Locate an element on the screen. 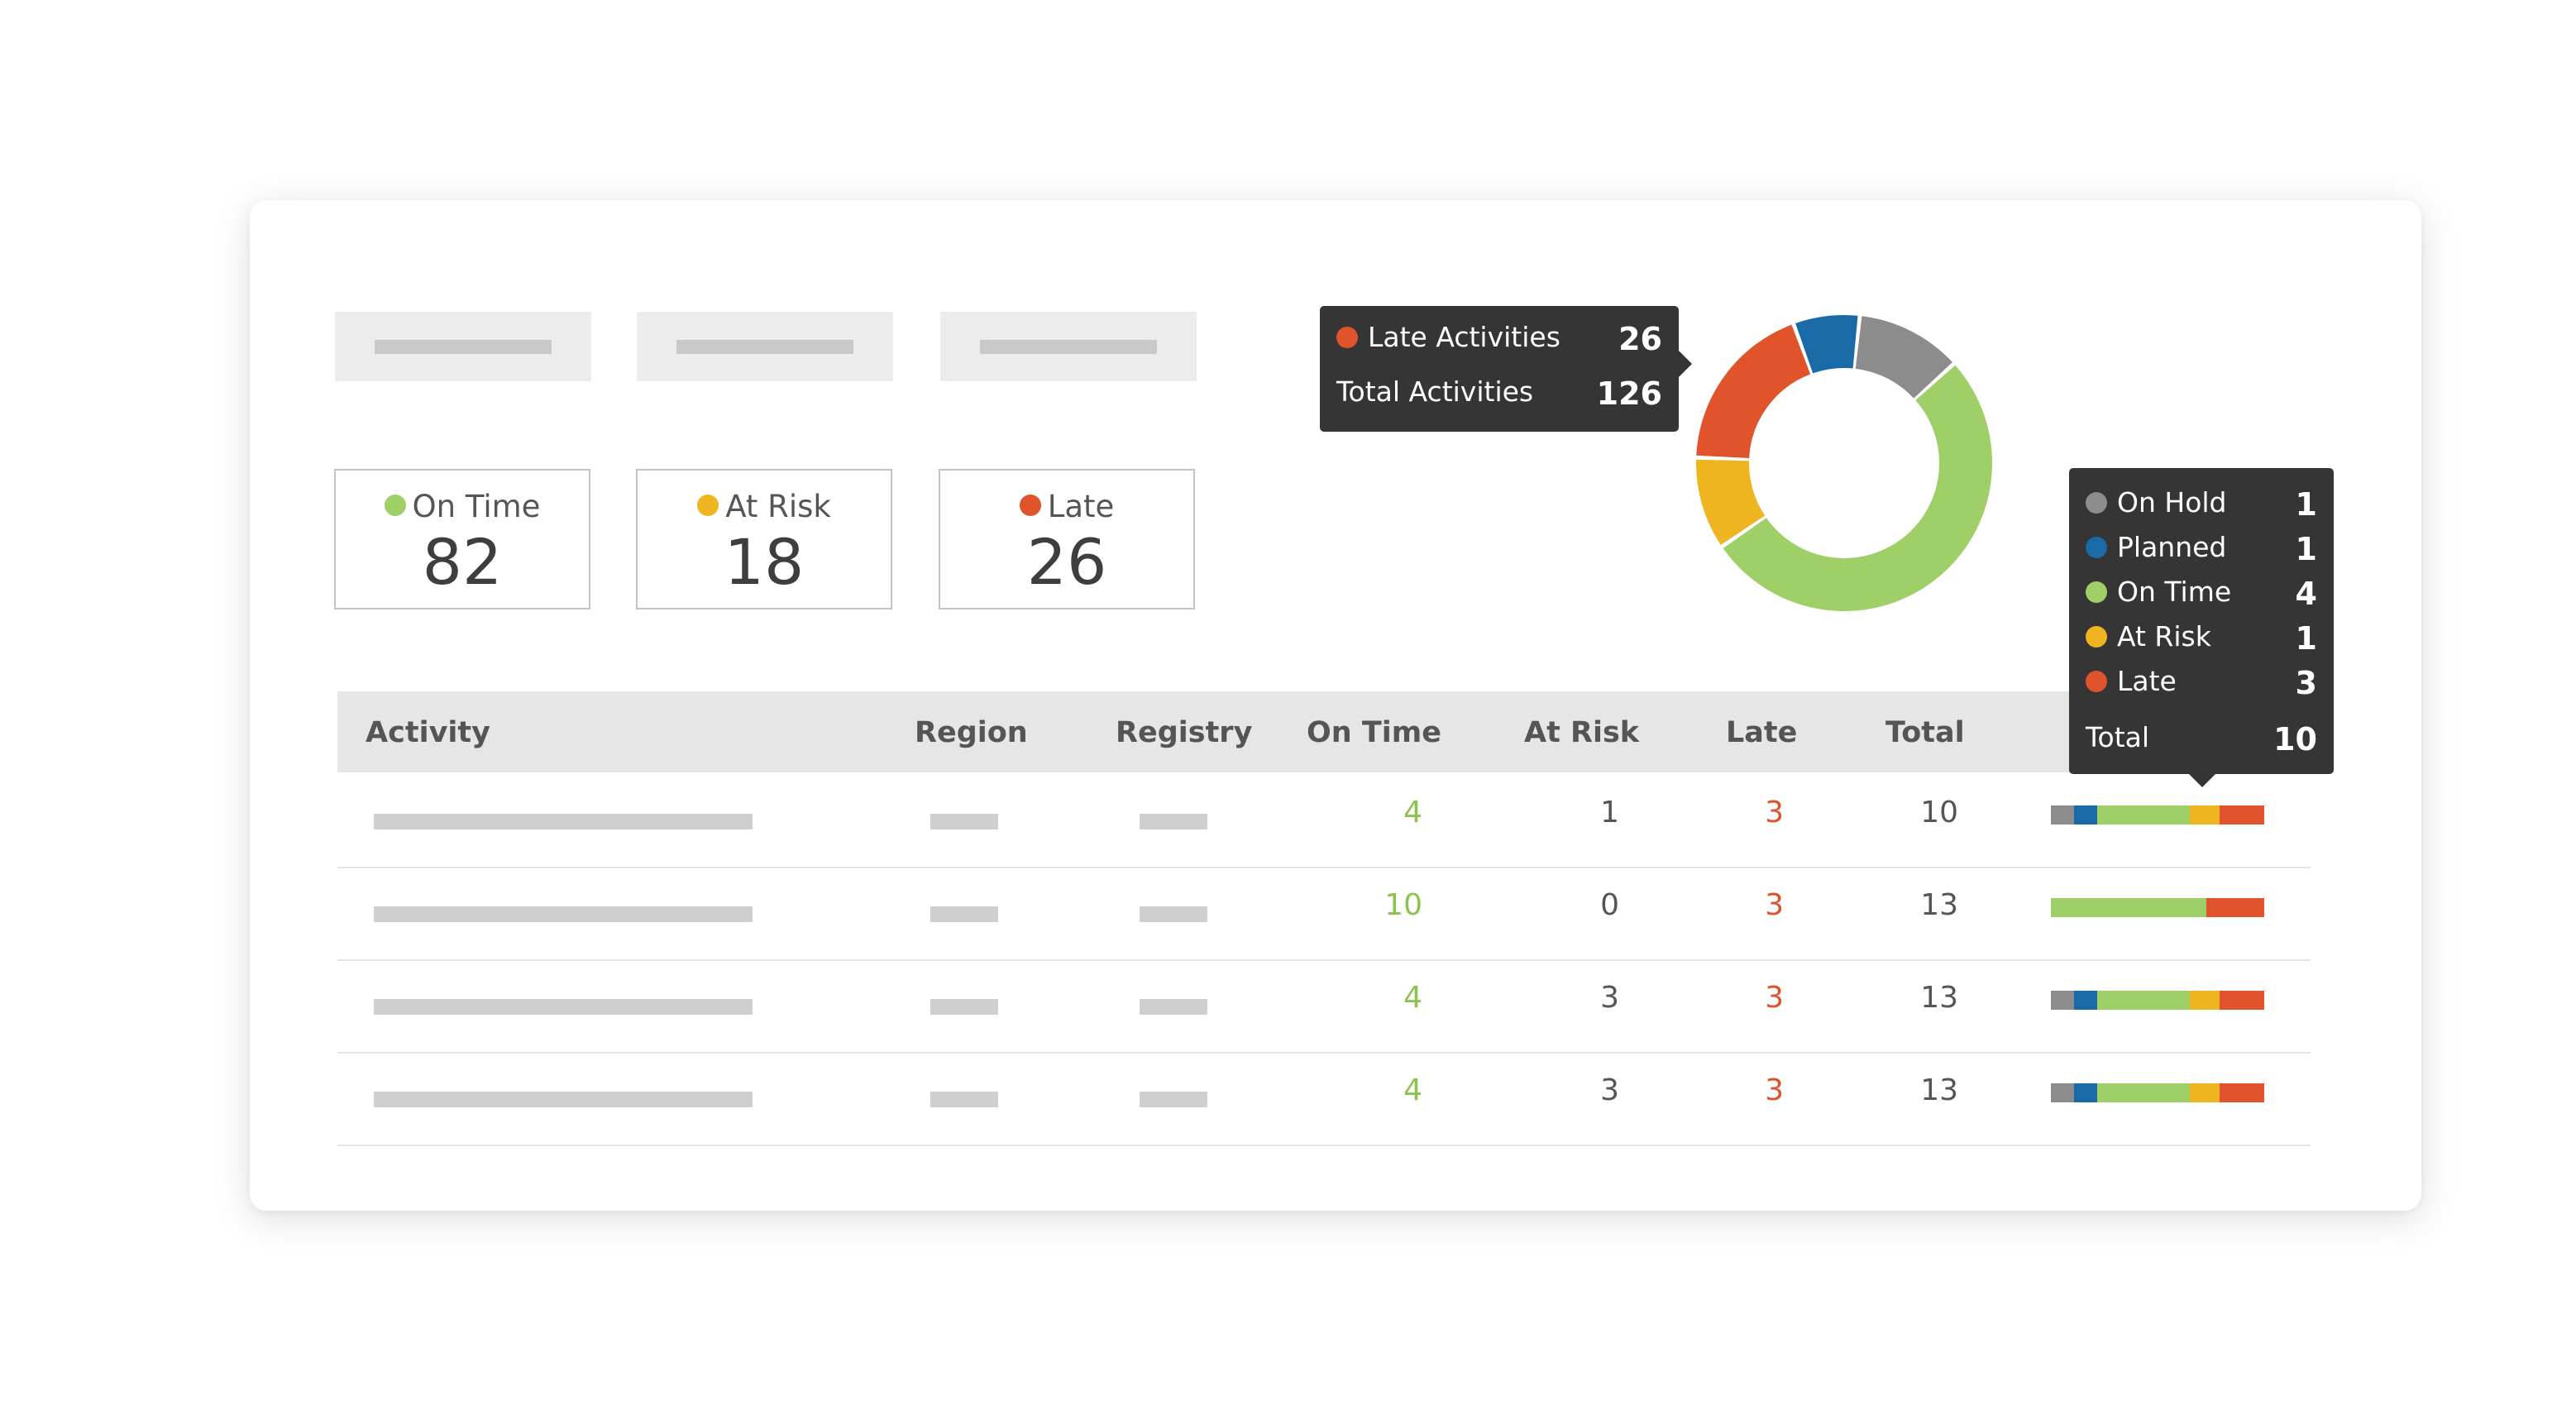 The width and height of the screenshot is (2576, 1410). col-total: Total is located at coordinates (1925, 732).